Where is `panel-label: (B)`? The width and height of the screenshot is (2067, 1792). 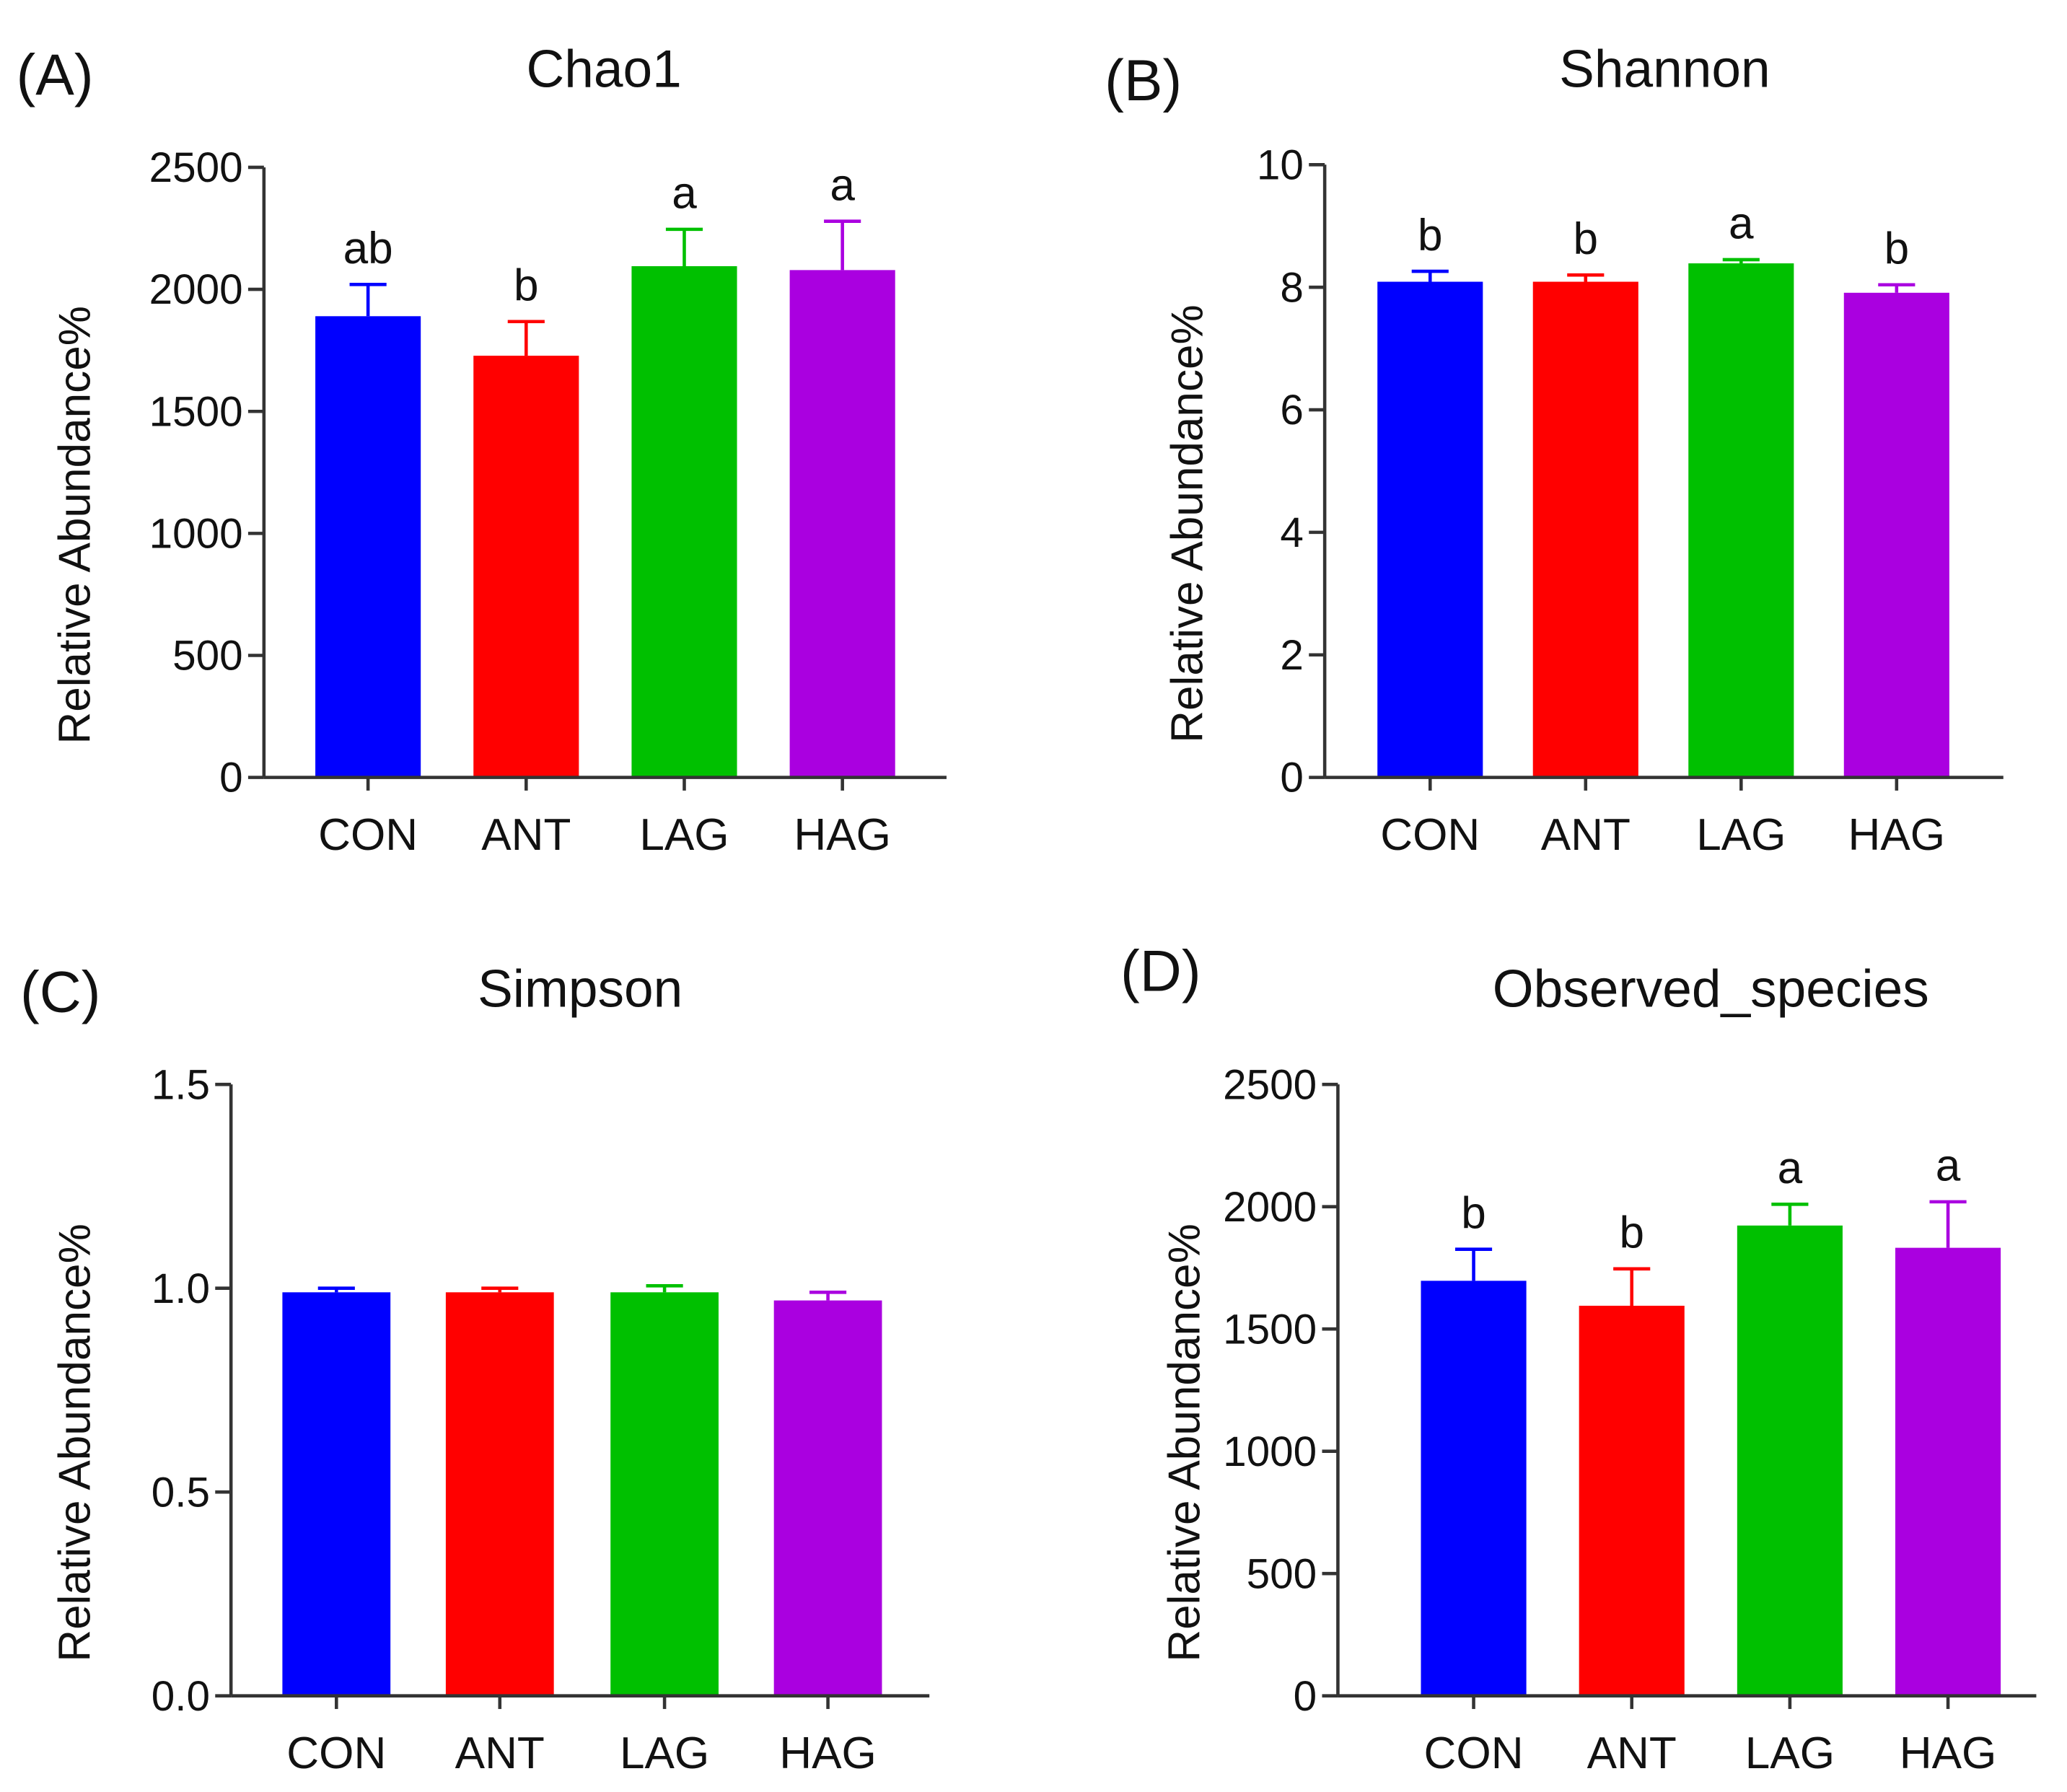 panel-label: (B) is located at coordinates (1143, 80).